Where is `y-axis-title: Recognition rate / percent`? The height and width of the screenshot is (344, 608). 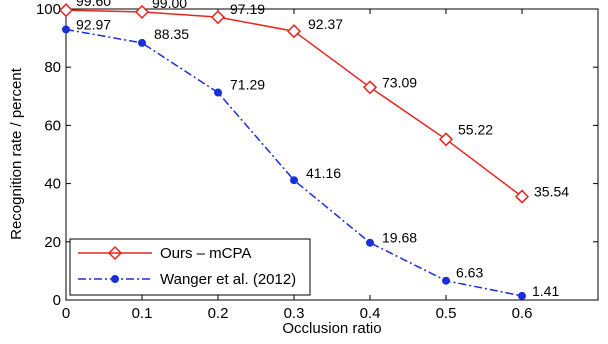
y-axis-title: Recognition rate / percent is located at coordinates (16, 153).